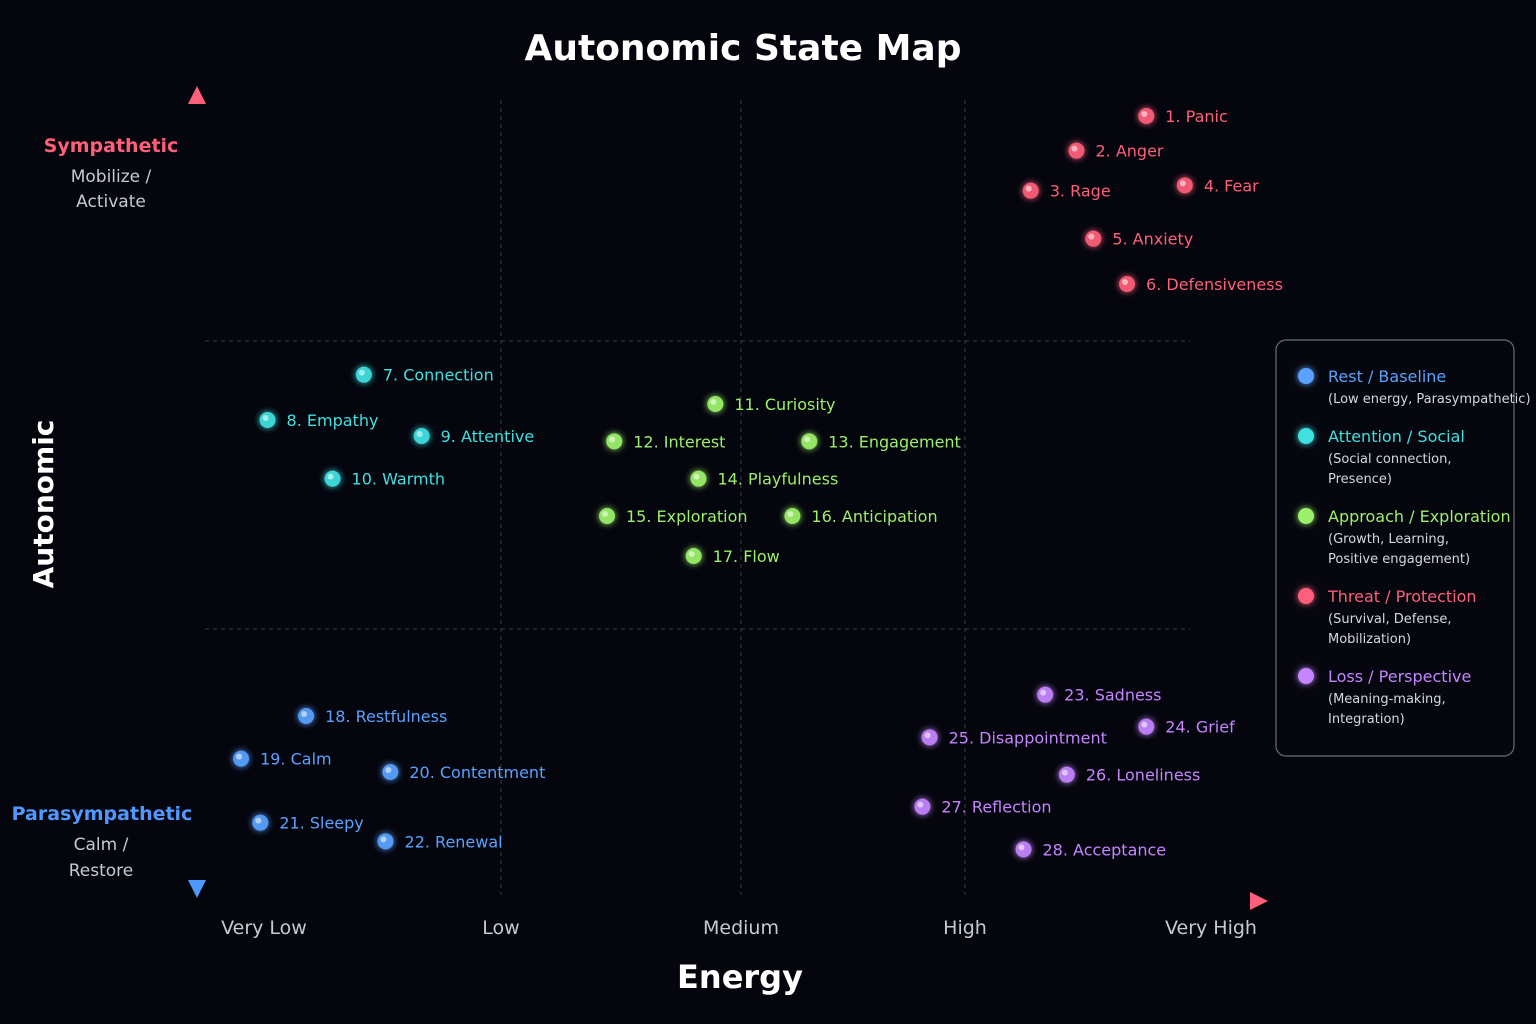  I want to click on data-point-label: 21. Sleepy, so click(321, 823).